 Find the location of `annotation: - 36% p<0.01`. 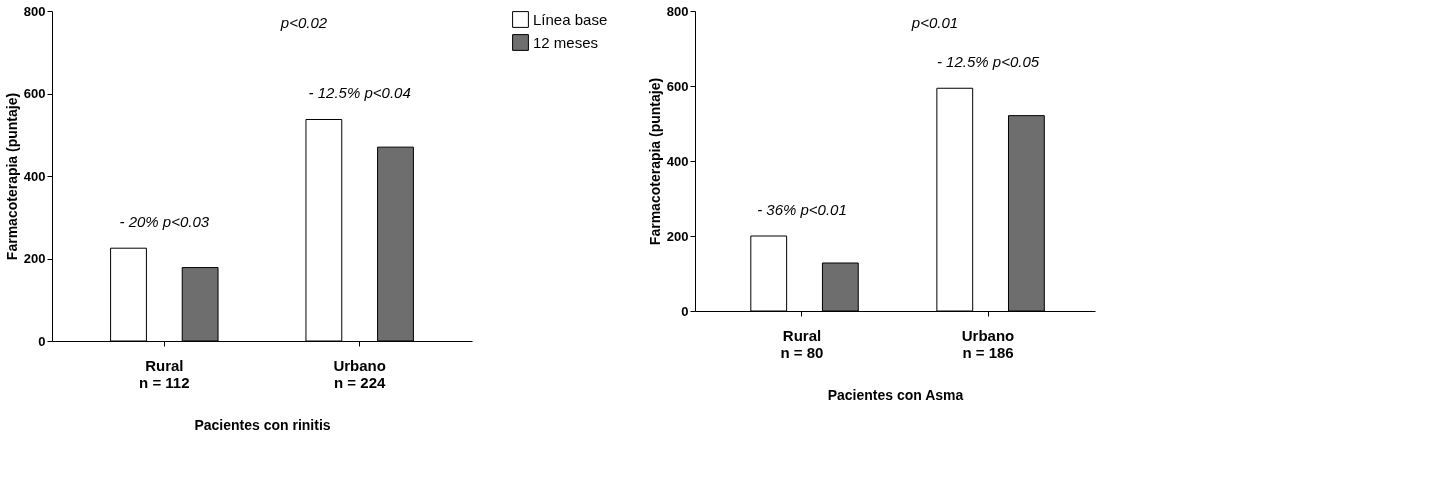

annotation: - 36% p<0.01 is located at coordinates (802, 209).